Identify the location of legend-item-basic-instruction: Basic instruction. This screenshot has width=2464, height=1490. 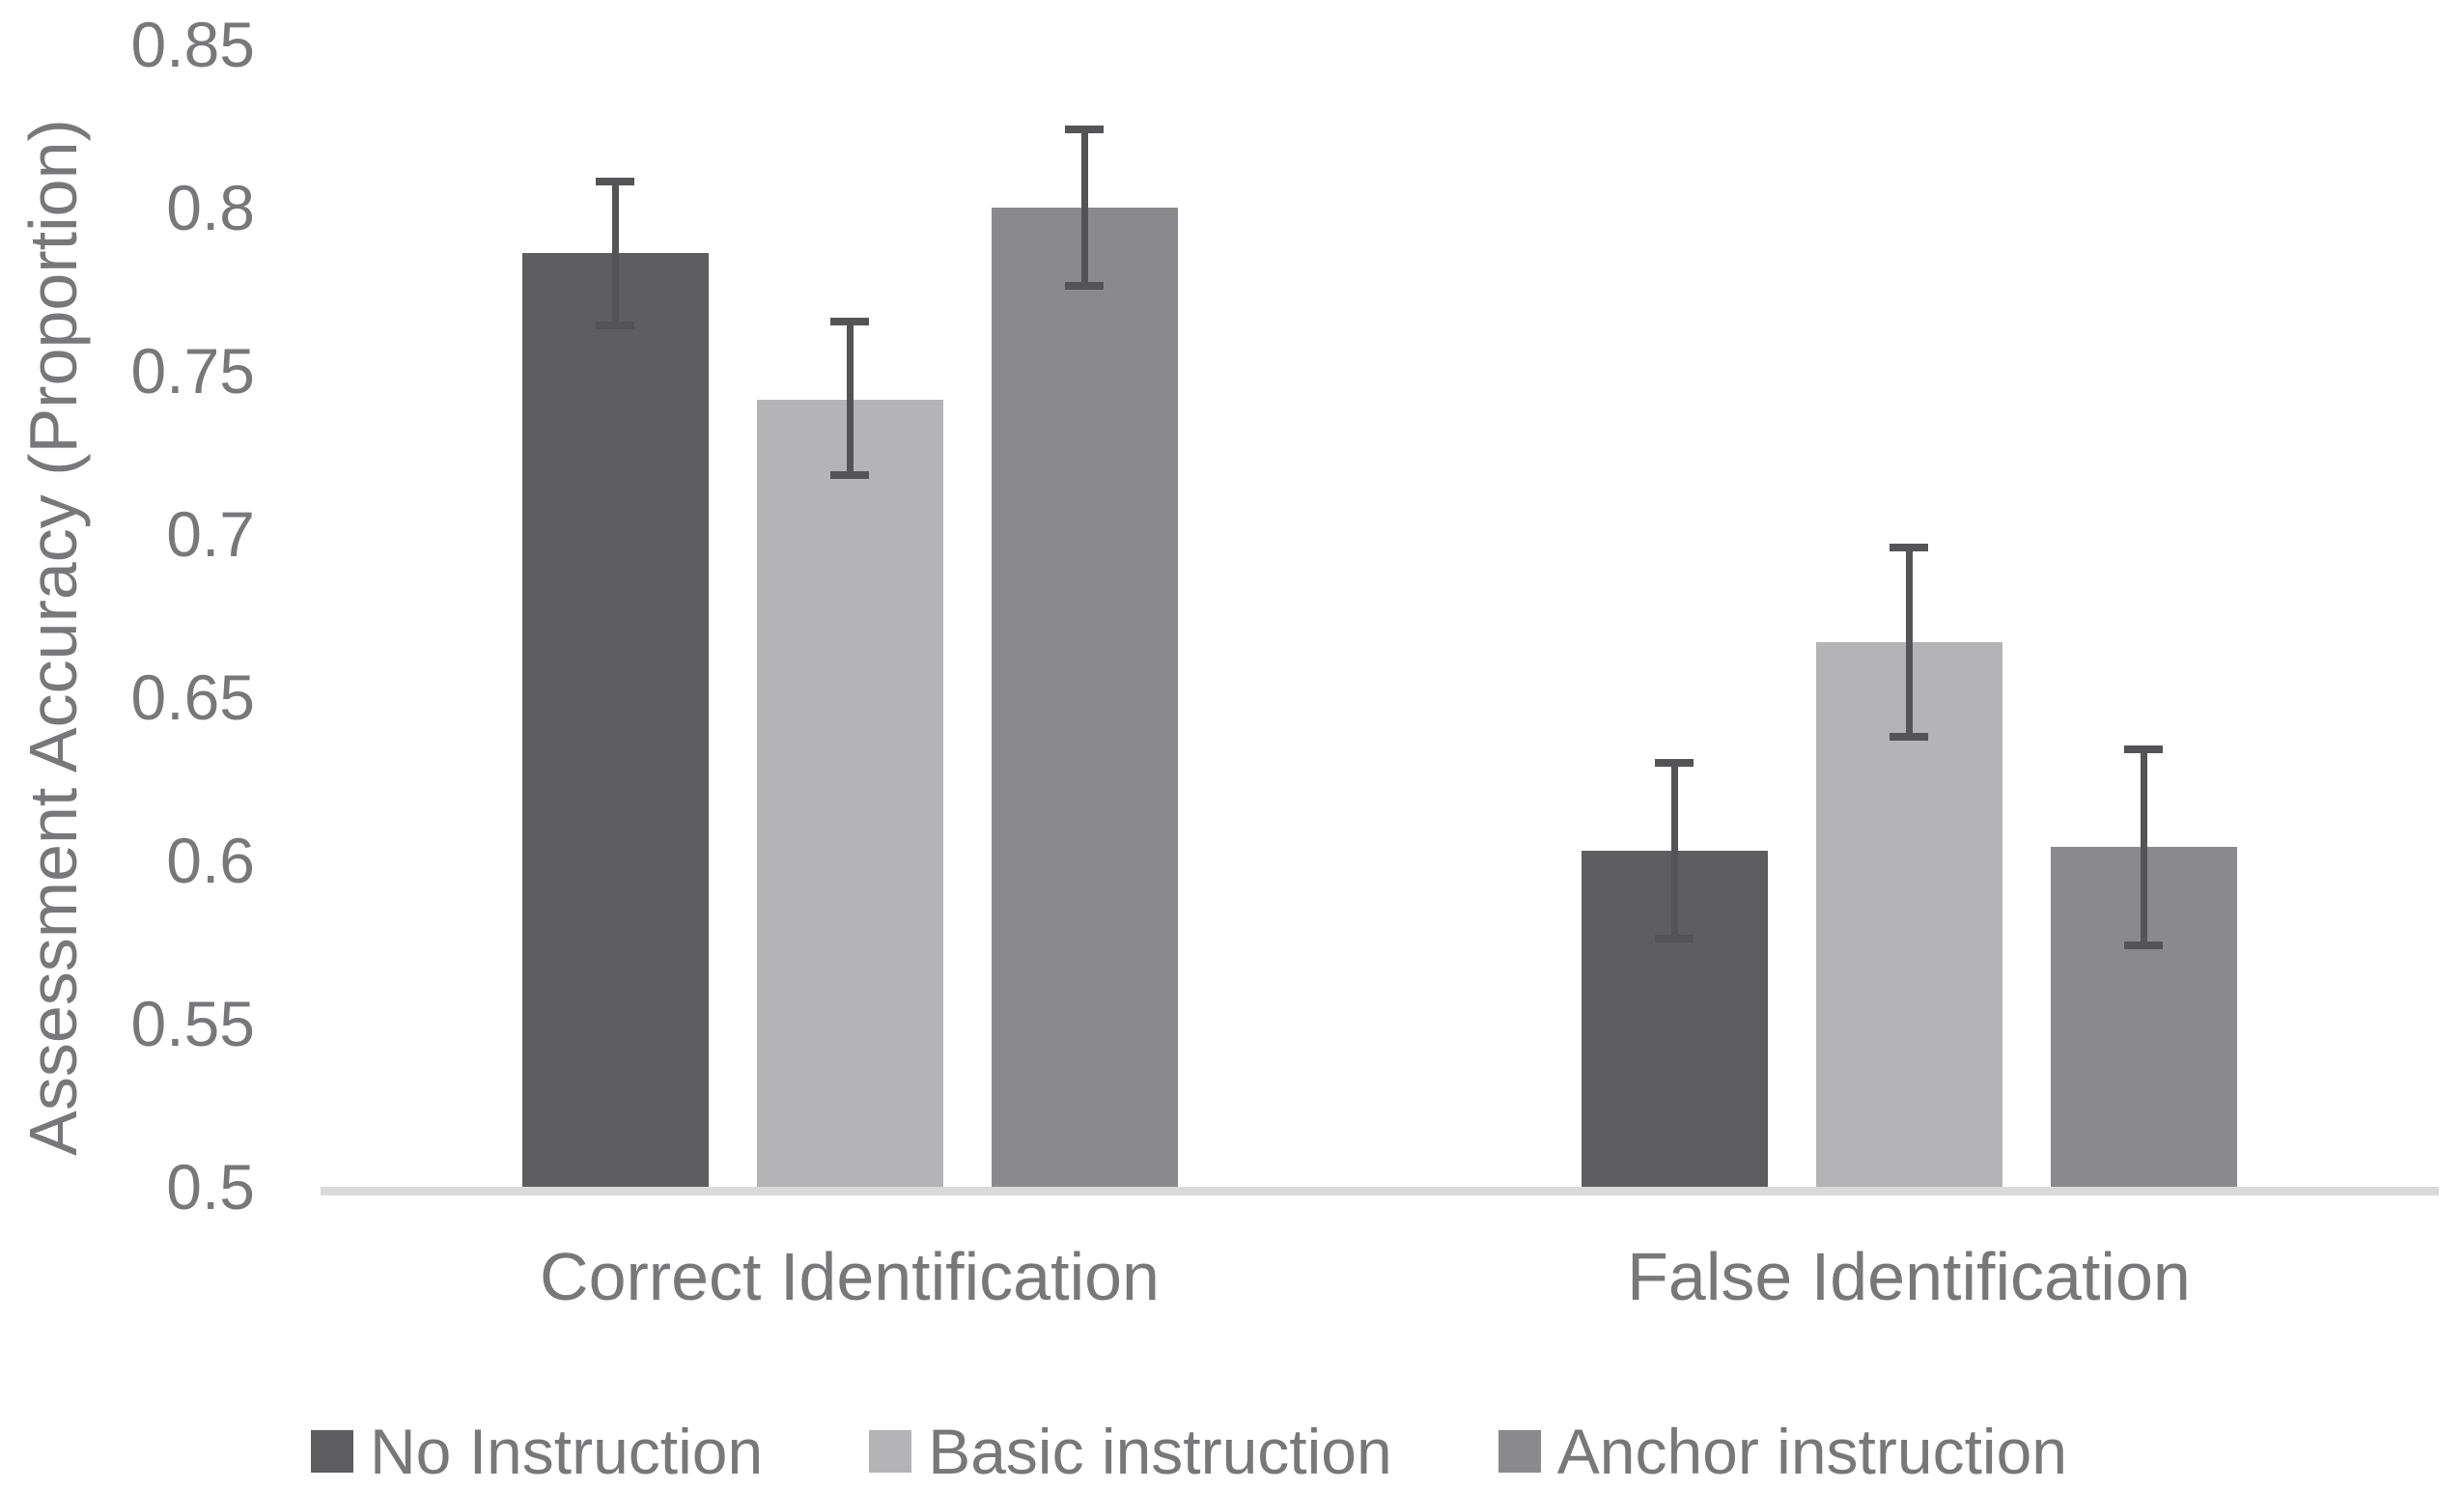
(1130, 1451).